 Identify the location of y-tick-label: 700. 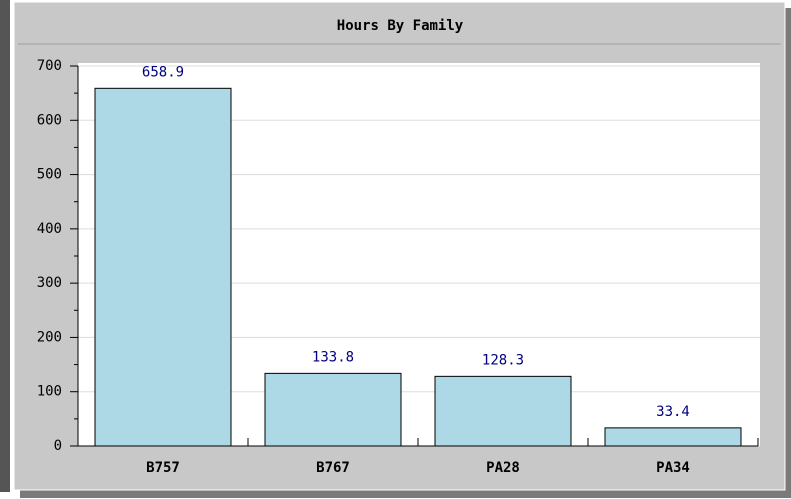
(49, 66).